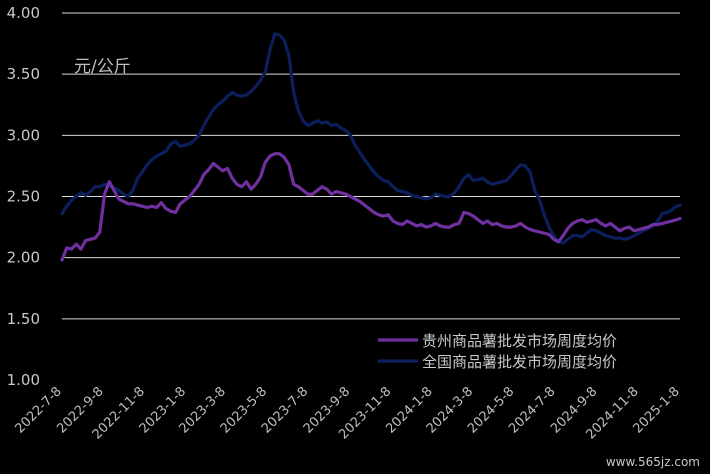 This screenshot has width=710, height=474. Describe the element at coordinates (653, 462) in the screenshot. I see `watermark-text: www.565jz.com` at that location.